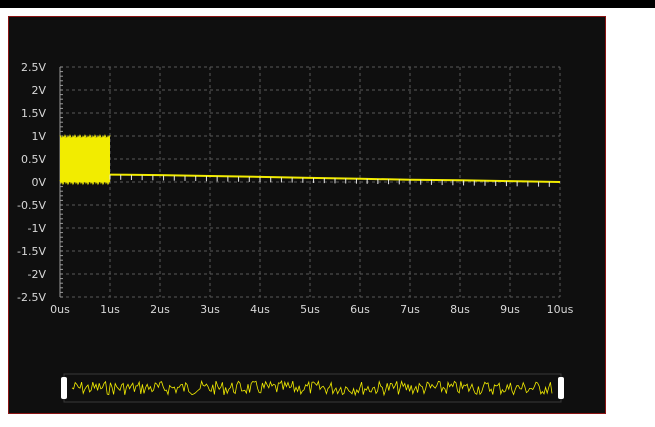 Image resolution: width=655 pixels, height=427 pixels. Describe the element at coordinates (31, 297) in the screenshot. I see `y-tick-label: -2.5V` at that location.